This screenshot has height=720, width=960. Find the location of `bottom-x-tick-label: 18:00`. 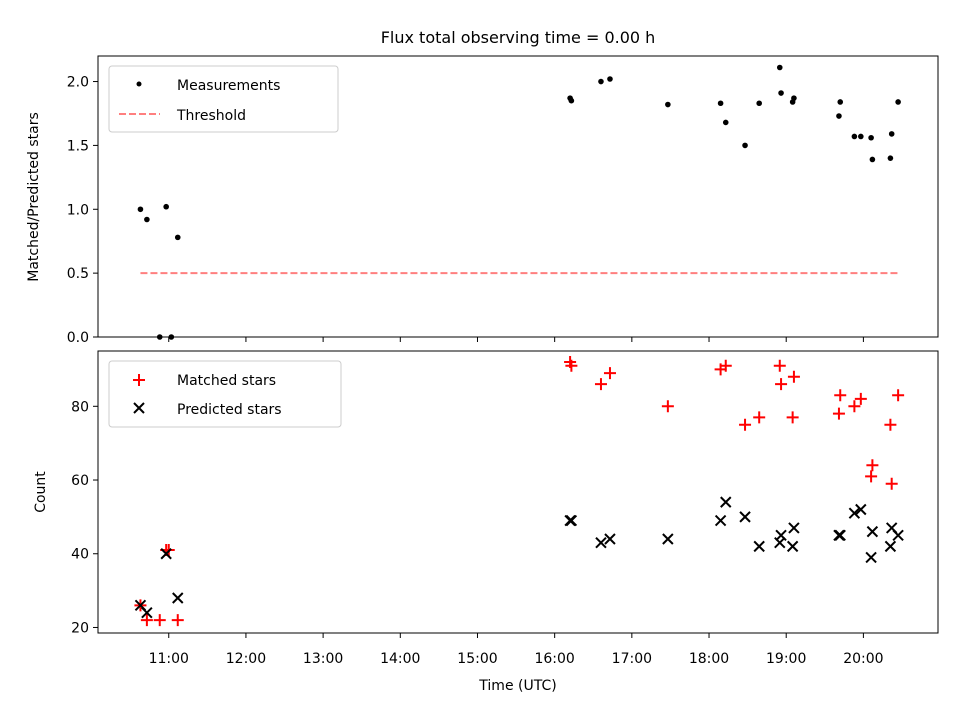

bottom-x-tick-label: 18:00 is located at coordinates (709, 659).